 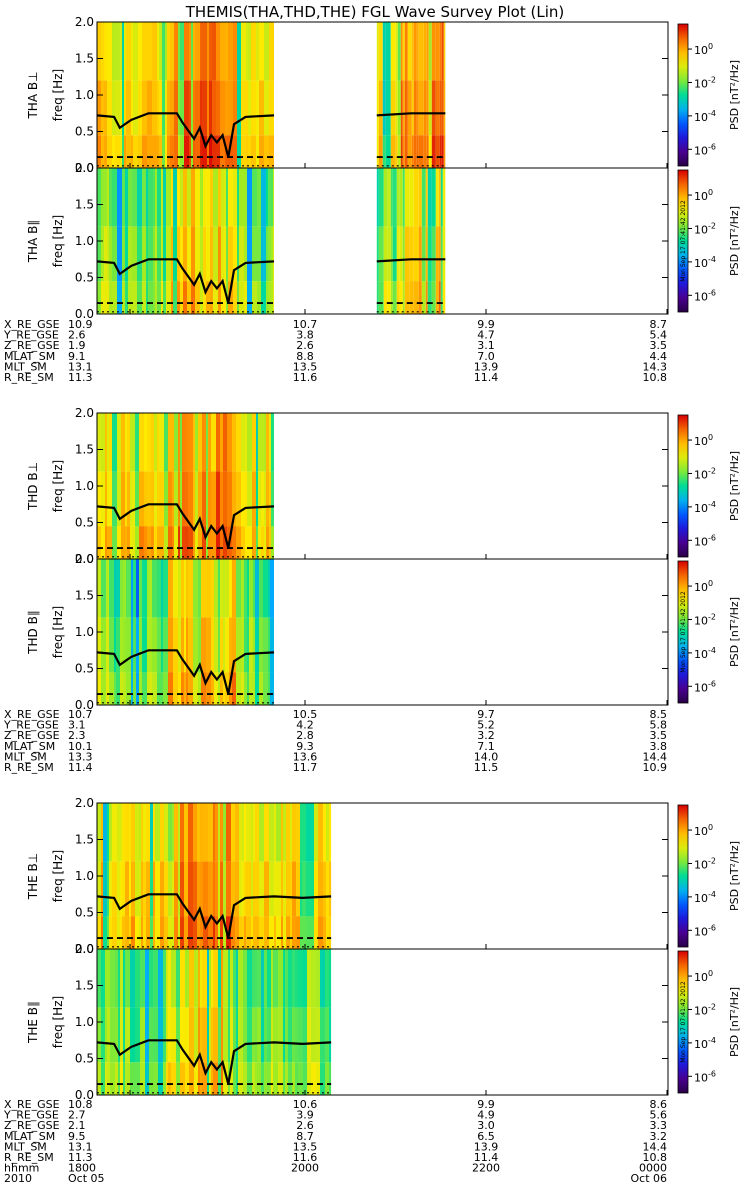 I want to click on ephemeris-value: 1.9, so click(x=77, y=345).